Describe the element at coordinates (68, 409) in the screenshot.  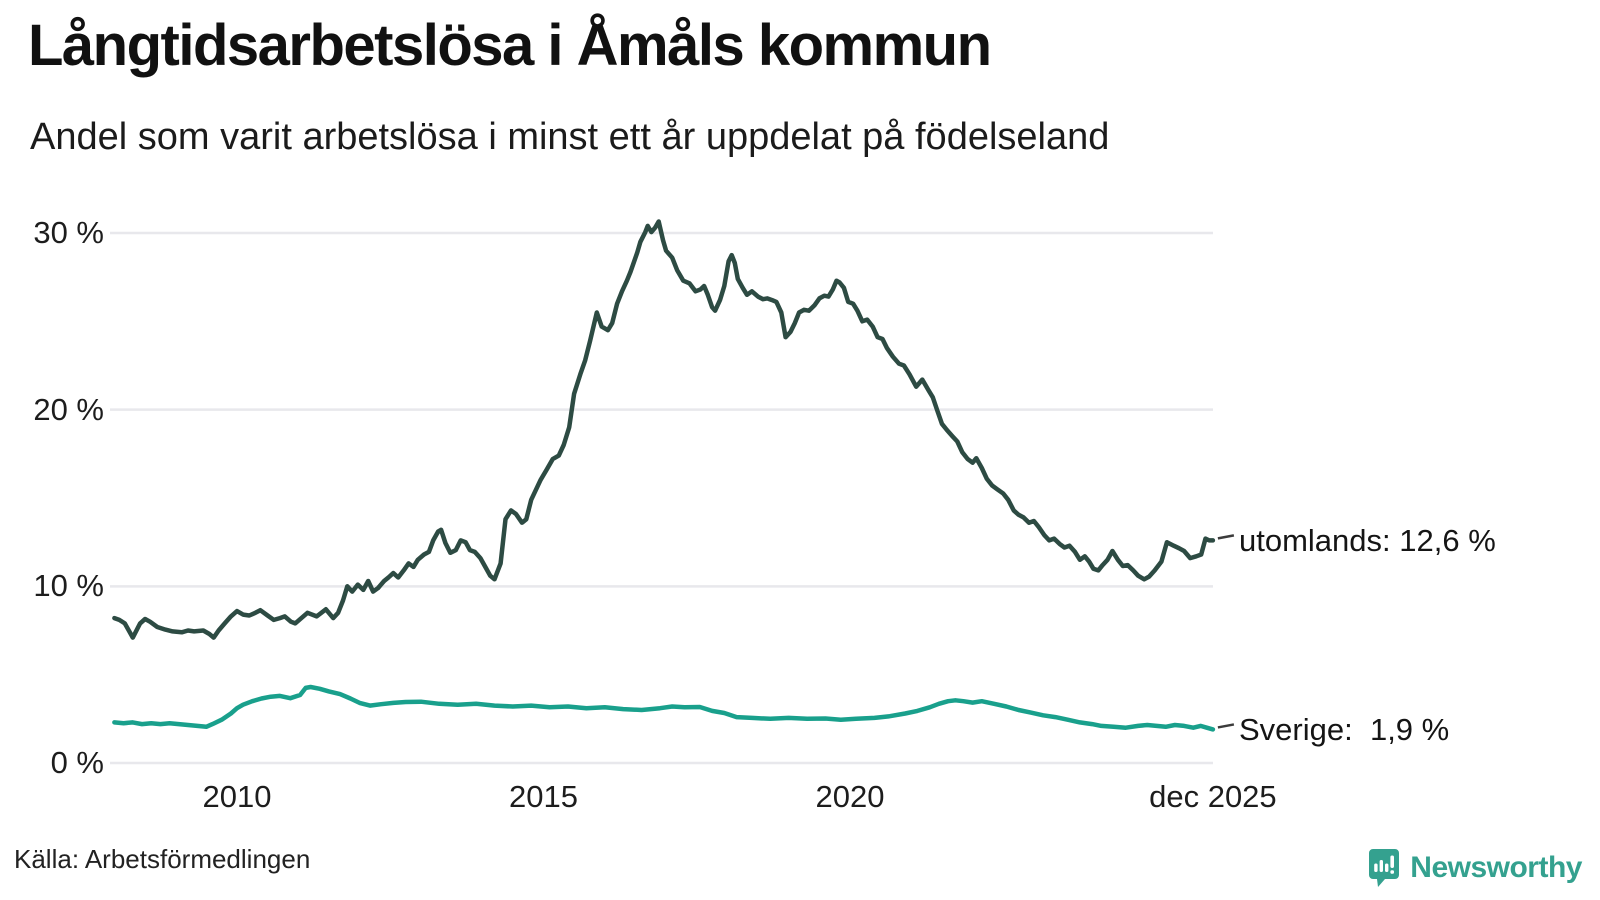
I see `y-axis-tick-20: 20 %` at that location.